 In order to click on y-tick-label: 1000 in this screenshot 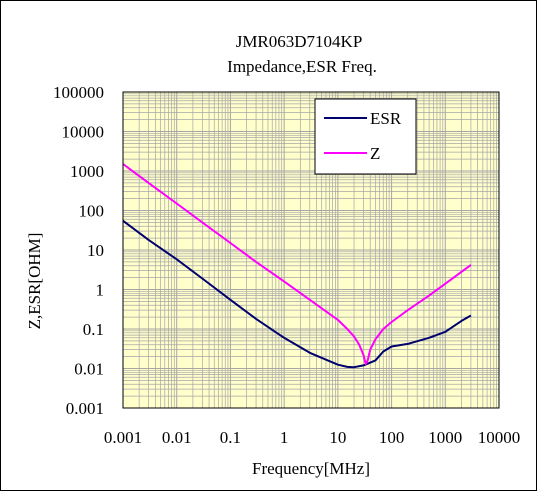, I will do `click(87, 171)`.